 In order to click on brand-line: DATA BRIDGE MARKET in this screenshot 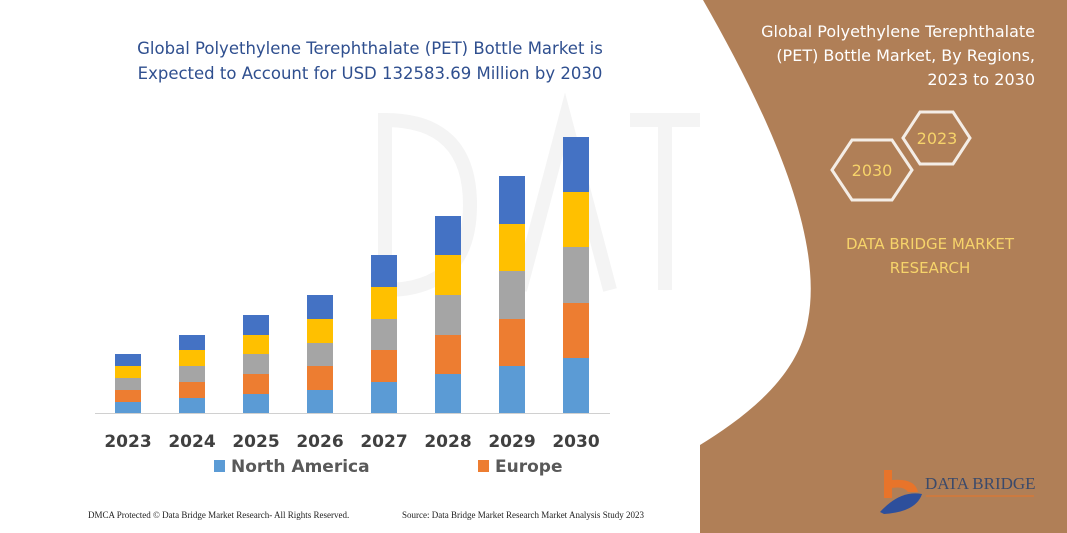, I will do `click(930, 244)`.